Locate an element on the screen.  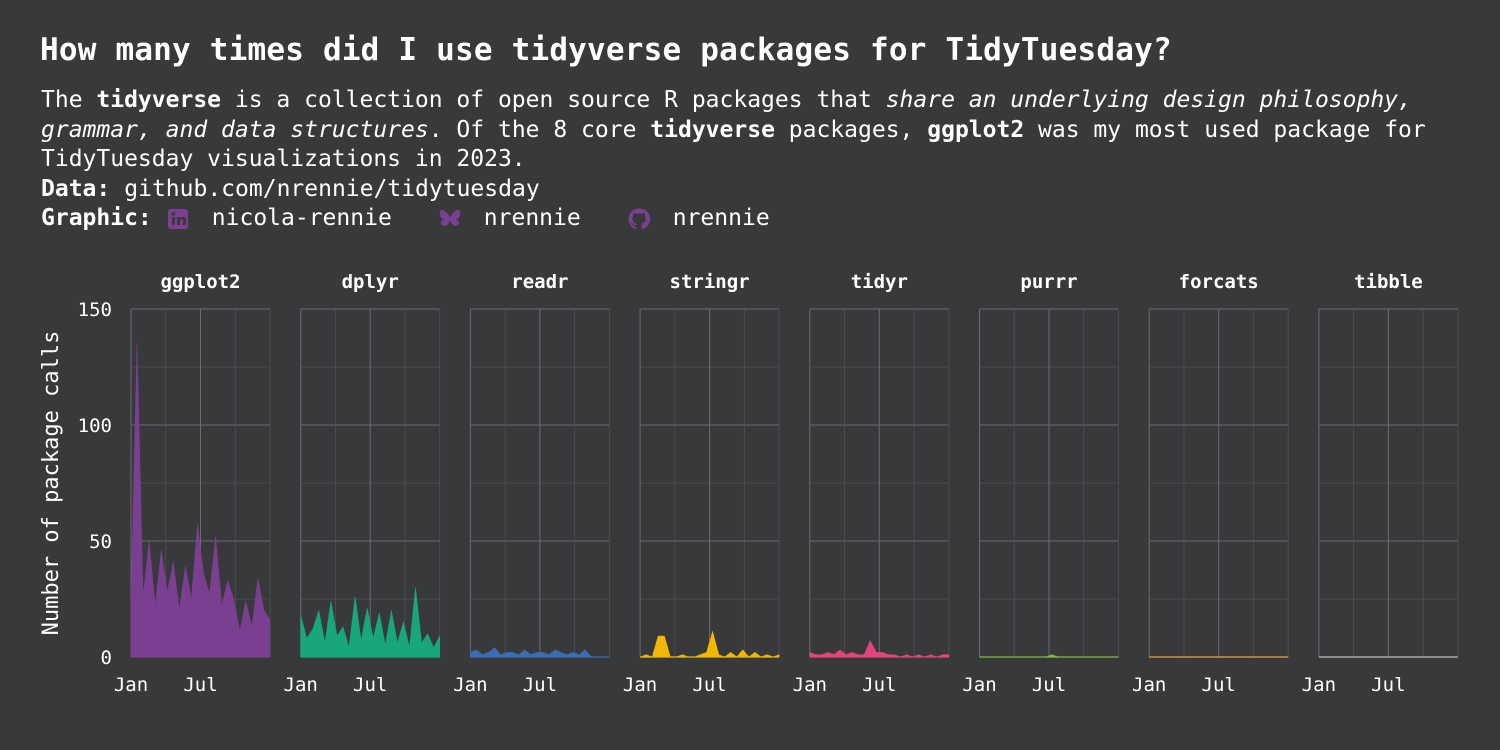
graphic-credit-line: Graphic: nicola-rennie nrennie nrennie is located at coordinates (751, 219).